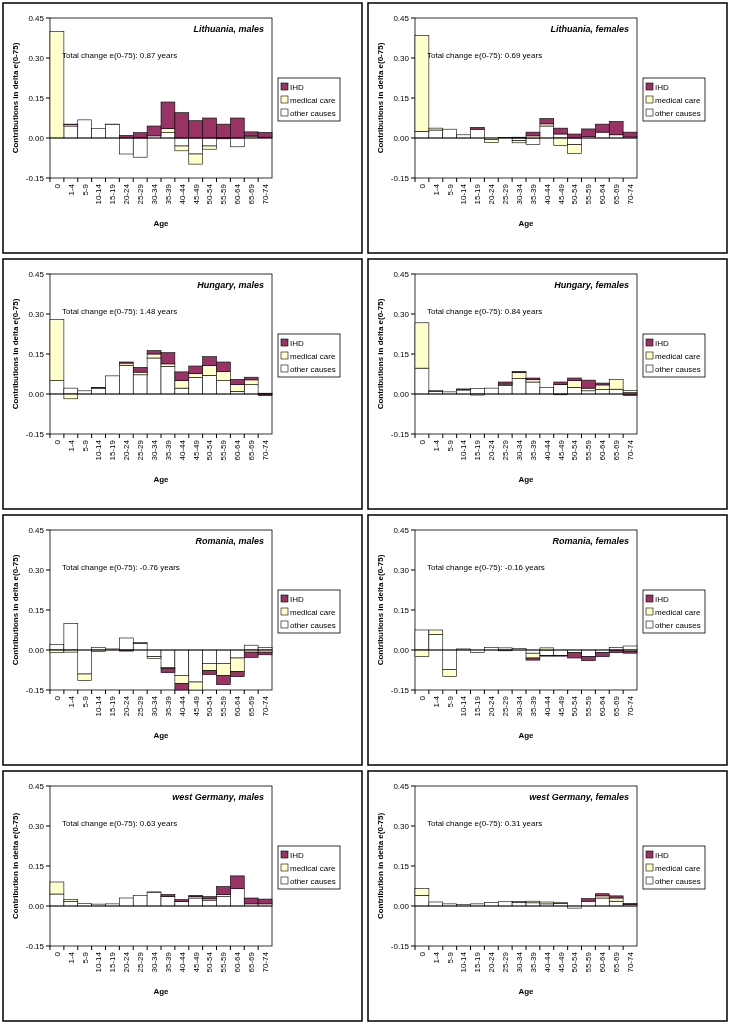  What do you see at coordinates (121, 567) in the screenshot?
I see `annotation: Total change e(0-75): -0.76 years` at bounding box center [121, 567].